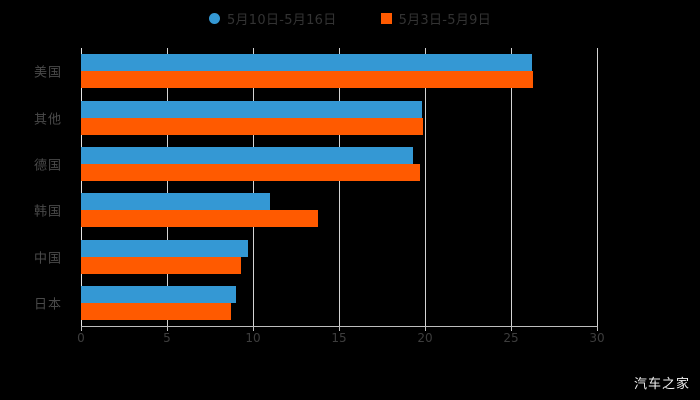  I want to click on y-axis-category-labels: 美国其他德国韩国中国日本, so click(36, 187).